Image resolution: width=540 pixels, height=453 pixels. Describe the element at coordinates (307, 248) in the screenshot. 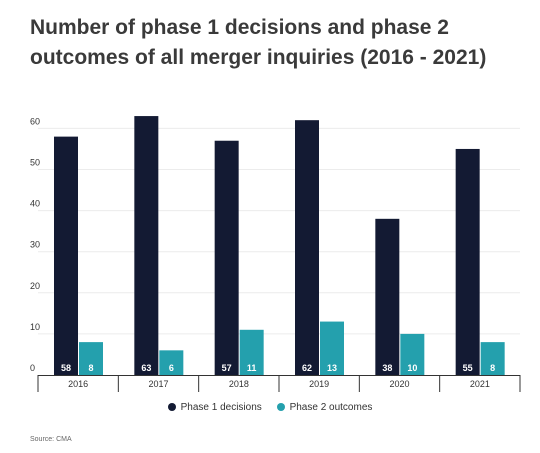

I see `bar-series1-2019` at that location.